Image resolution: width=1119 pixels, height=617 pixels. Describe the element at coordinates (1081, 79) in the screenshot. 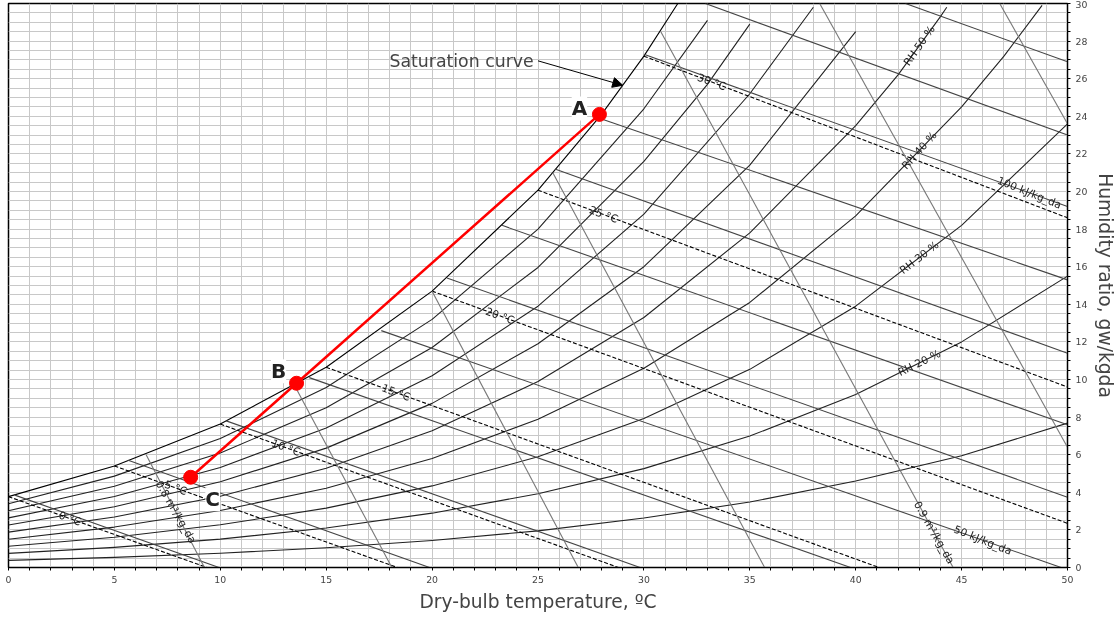

I see `y-tick-label: 26` at that location.